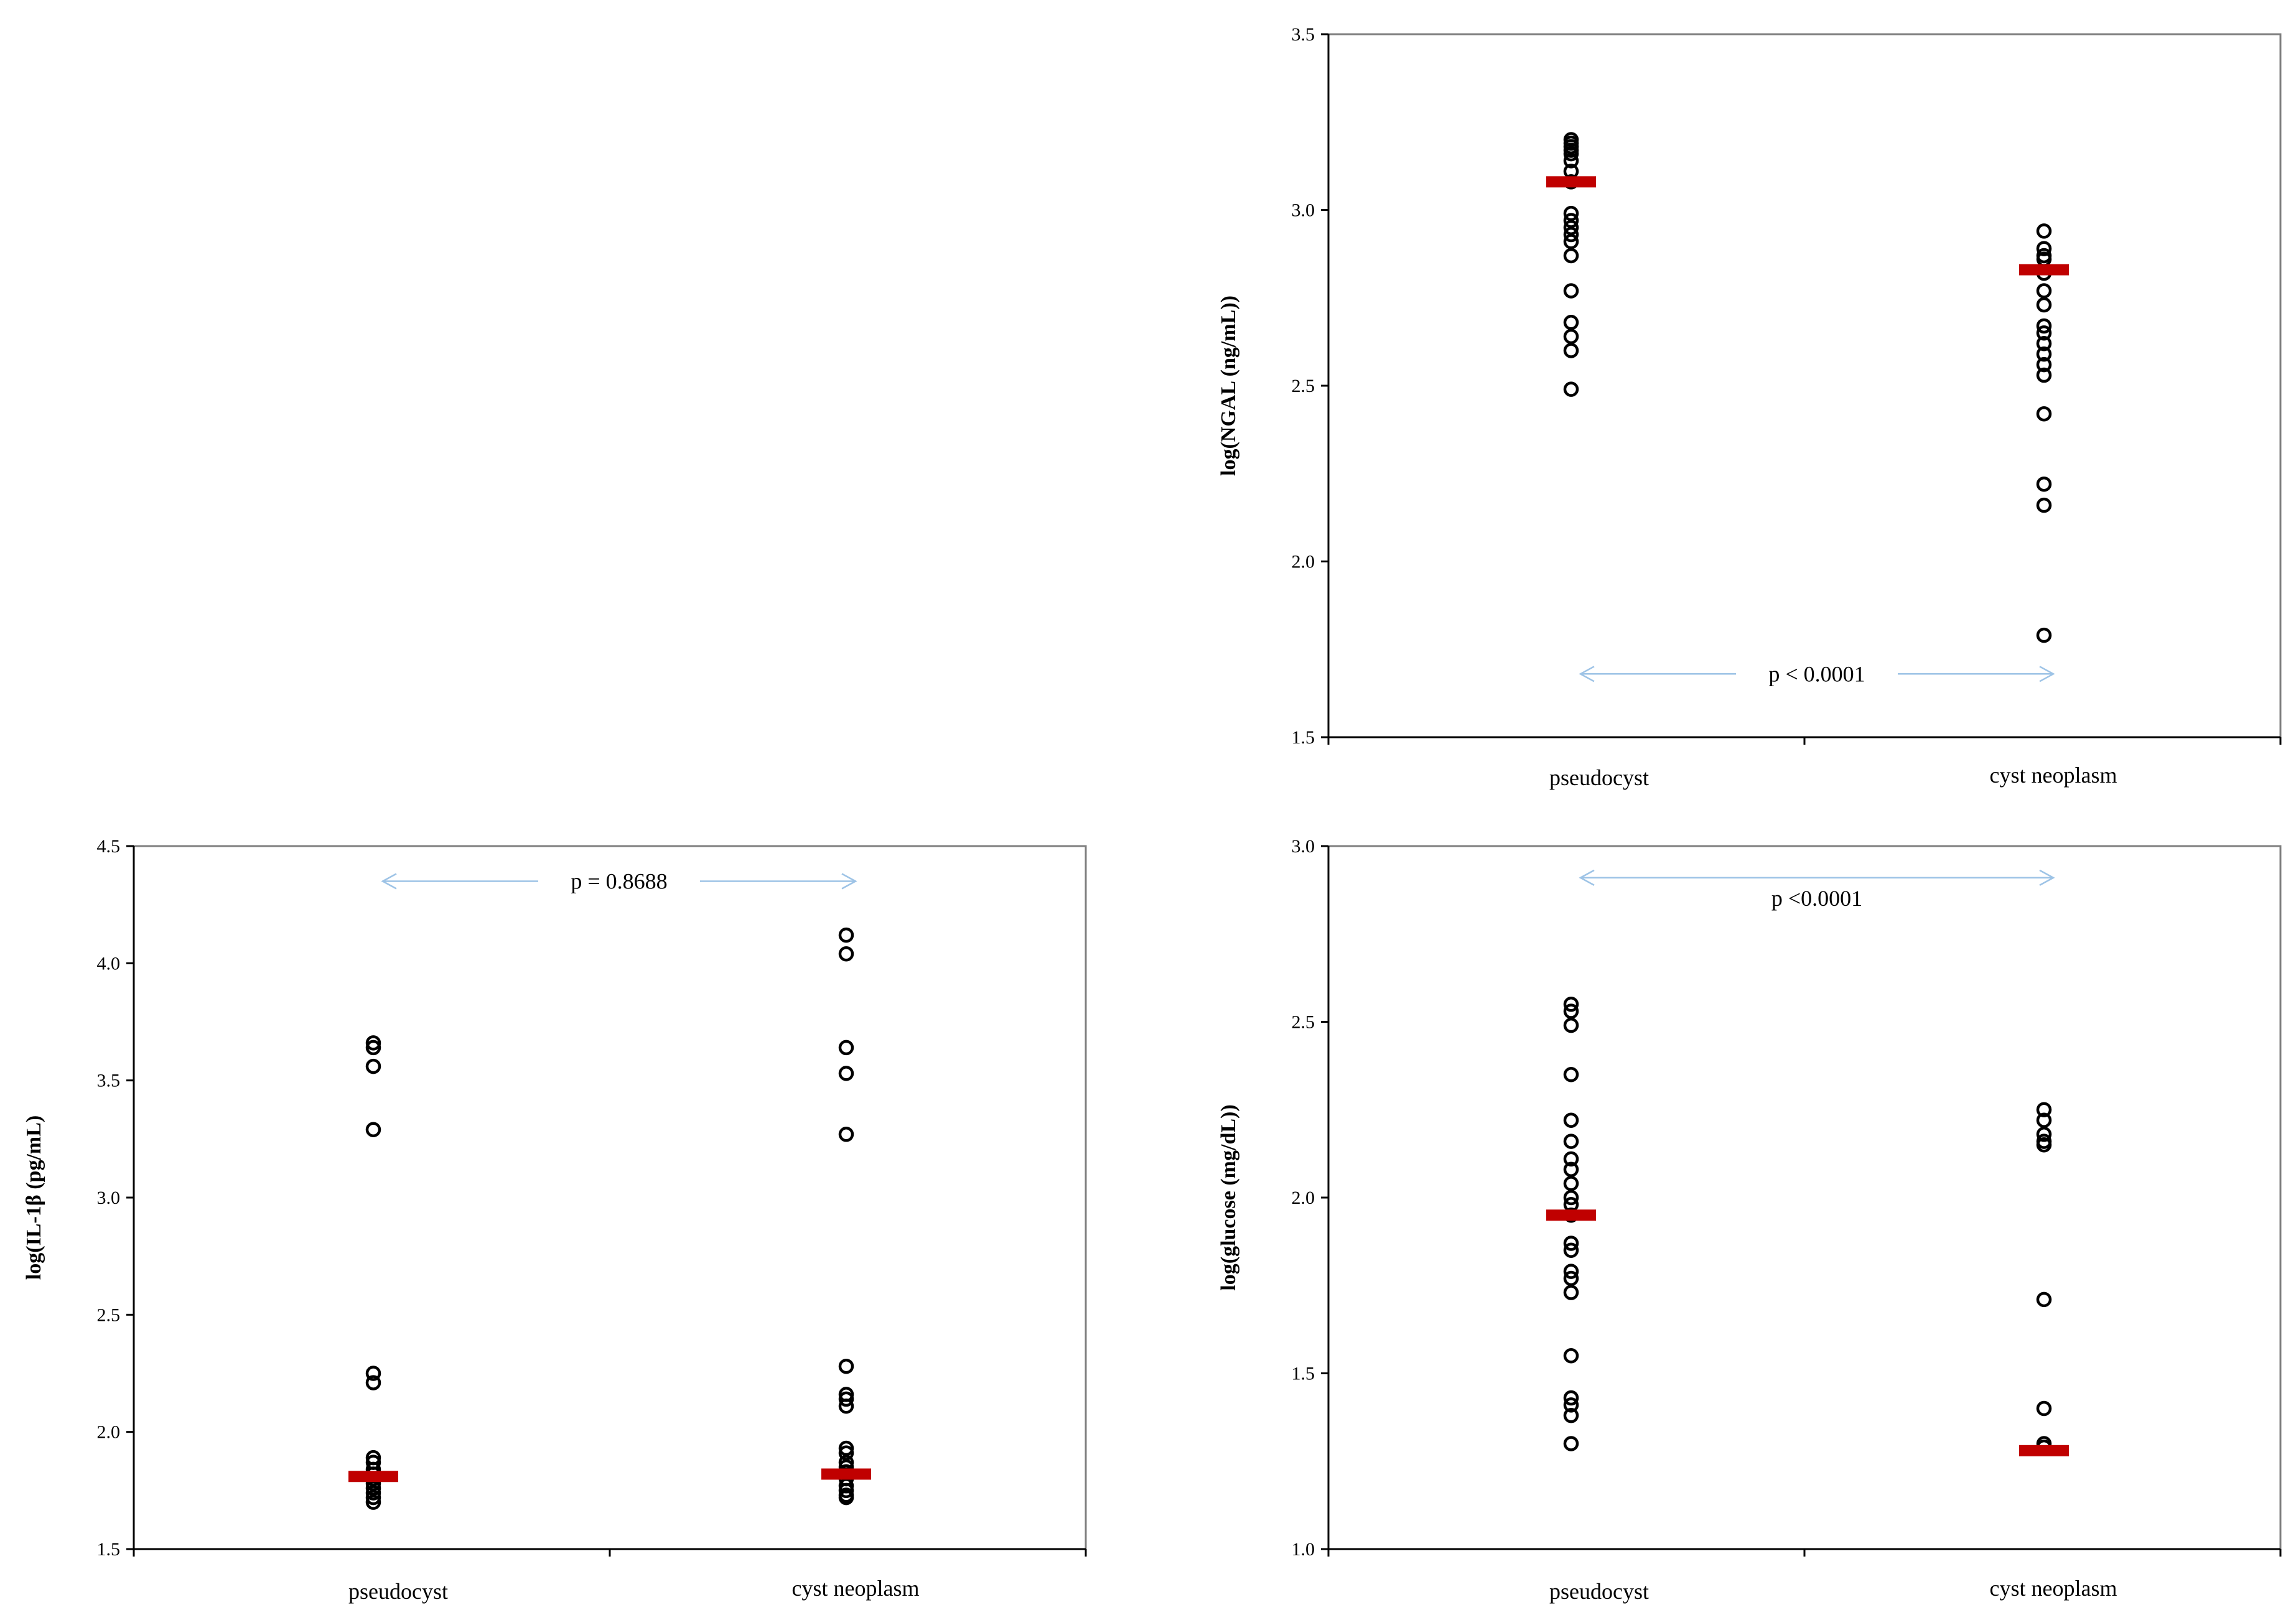  I want to click on y-tick-label: 4.0, so click(109, 963).